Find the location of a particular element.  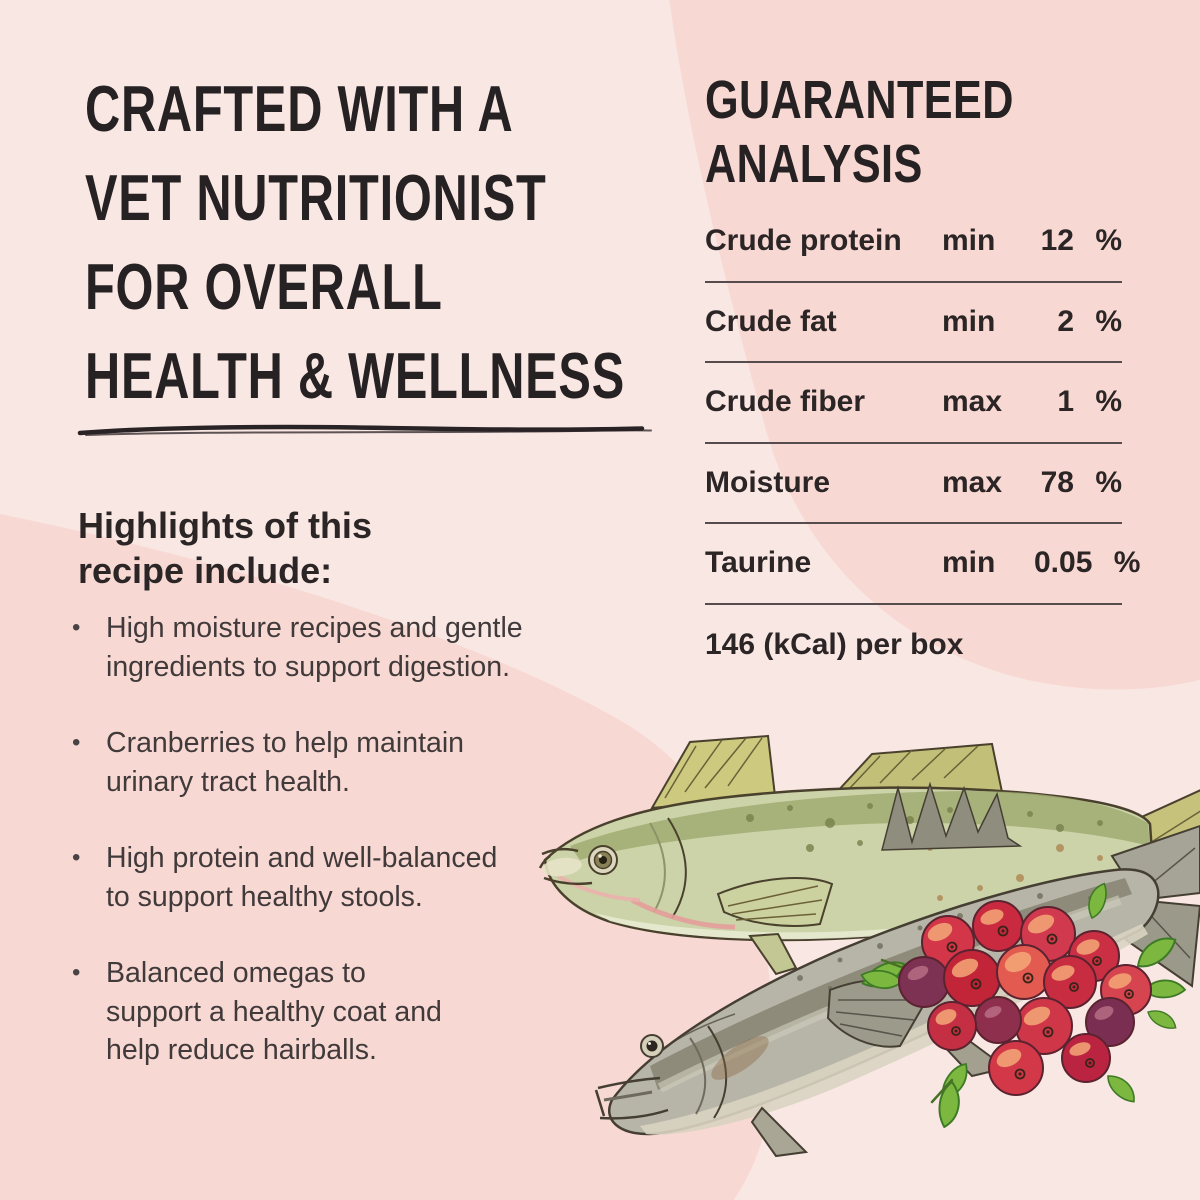

cranberry-leaves is located at coordinates (1023, 1005).